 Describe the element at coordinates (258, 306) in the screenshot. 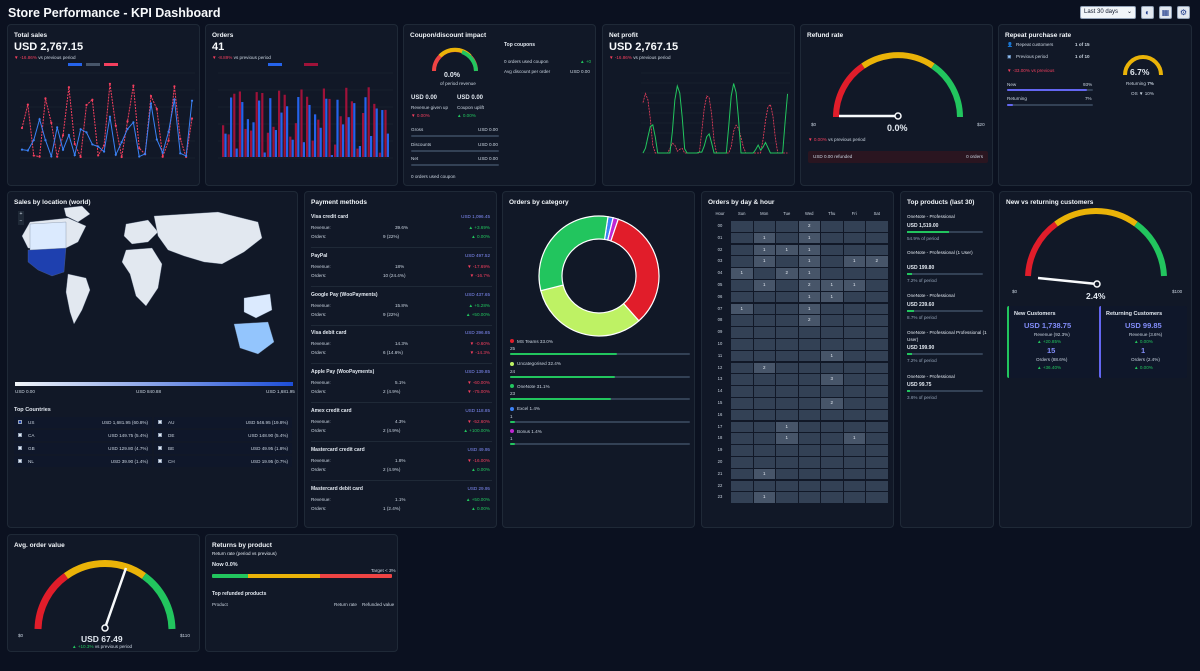

I see `region-oceania` at that location.